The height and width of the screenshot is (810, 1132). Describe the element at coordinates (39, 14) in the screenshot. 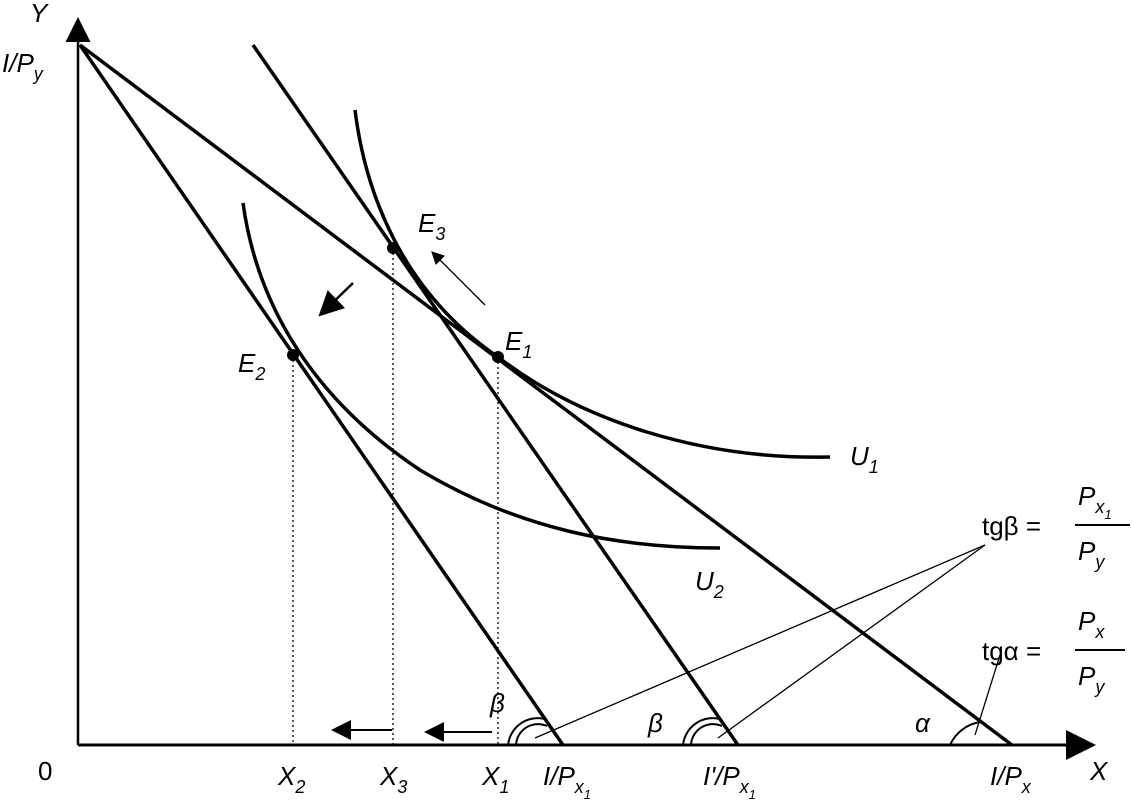

I see `axis-label: Y` at that location.